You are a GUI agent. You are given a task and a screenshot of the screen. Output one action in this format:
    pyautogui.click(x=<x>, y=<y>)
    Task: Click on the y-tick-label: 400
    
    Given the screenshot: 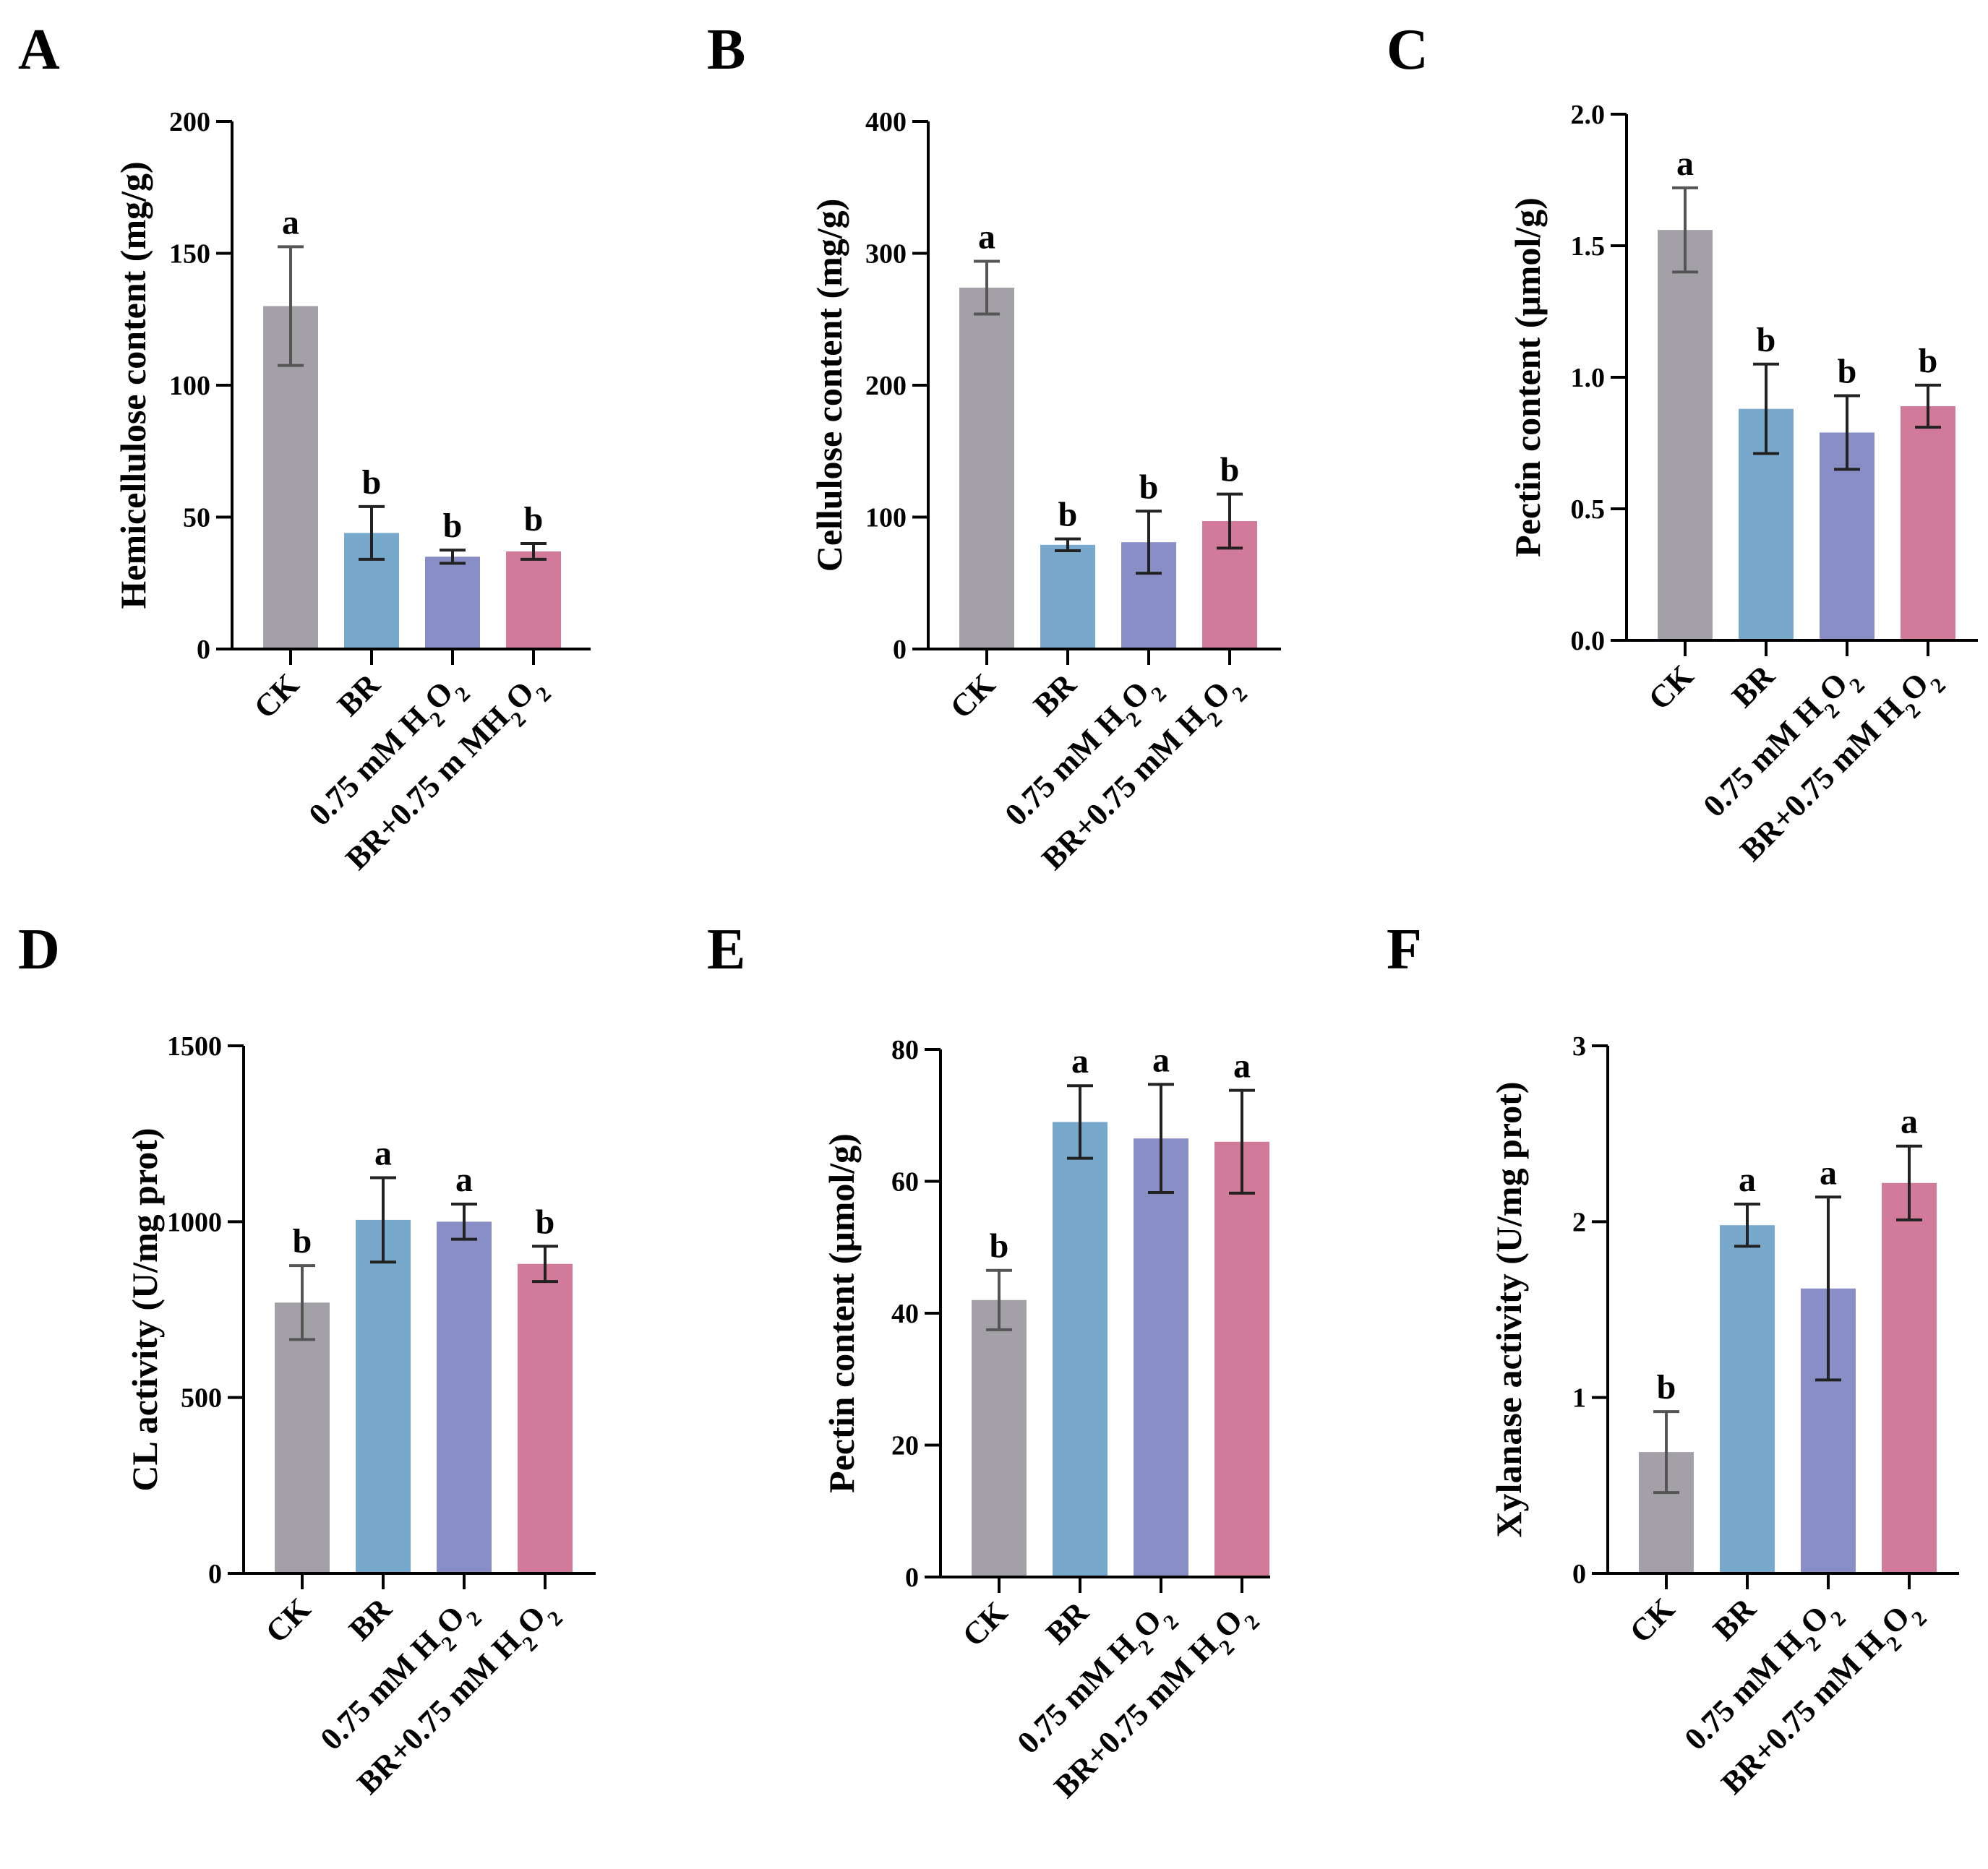 What is the action you would take?
    pyautogui.click(x=886, y=122)
    